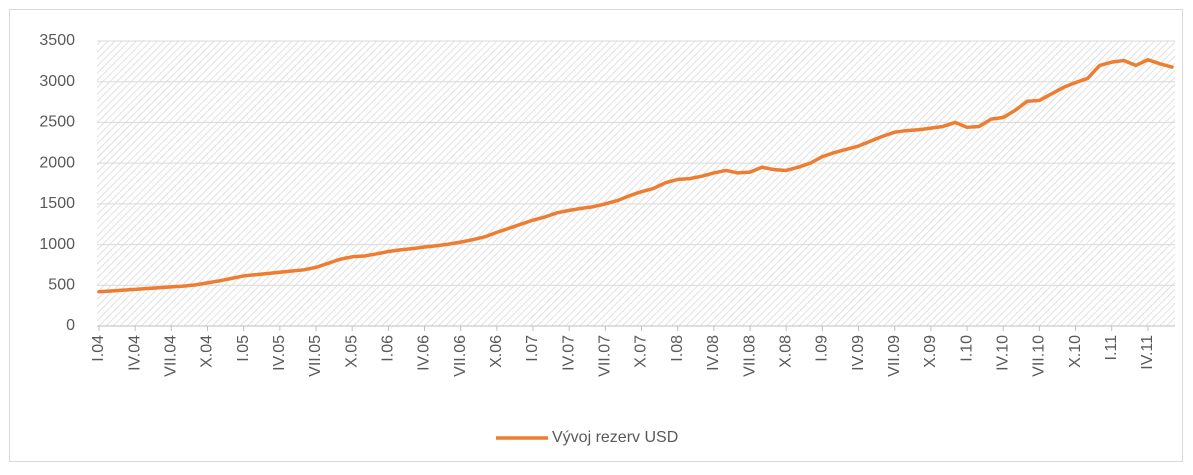 Image resolution: width=1193 pixels, height=475 pixels. Describe the element at coordinates (858, 353) in the screenshot. I see `x-tick-label: IV.09` at that location.